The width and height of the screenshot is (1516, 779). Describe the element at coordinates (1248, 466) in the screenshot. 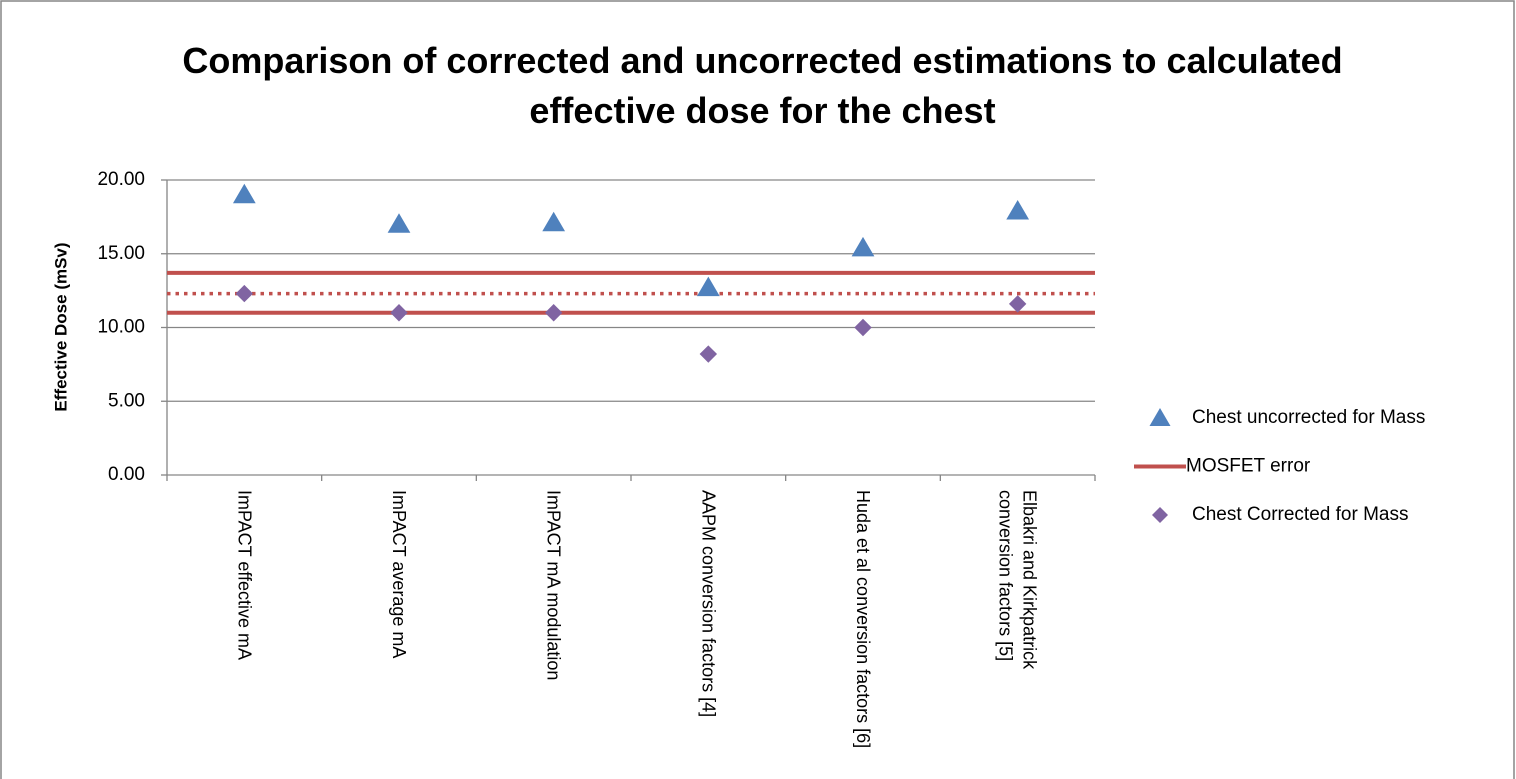

I see `legend-label: MOSFET error` at that location.